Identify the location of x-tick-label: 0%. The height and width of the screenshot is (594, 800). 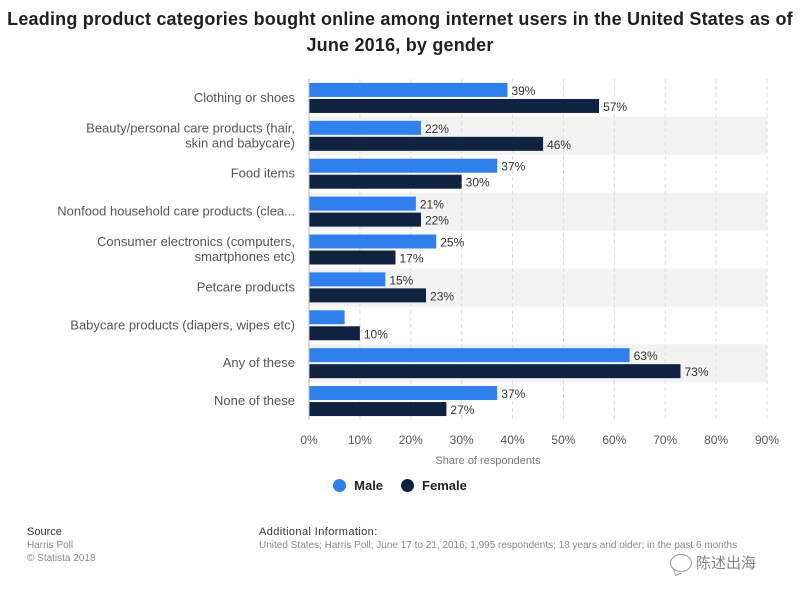
(309, 440).